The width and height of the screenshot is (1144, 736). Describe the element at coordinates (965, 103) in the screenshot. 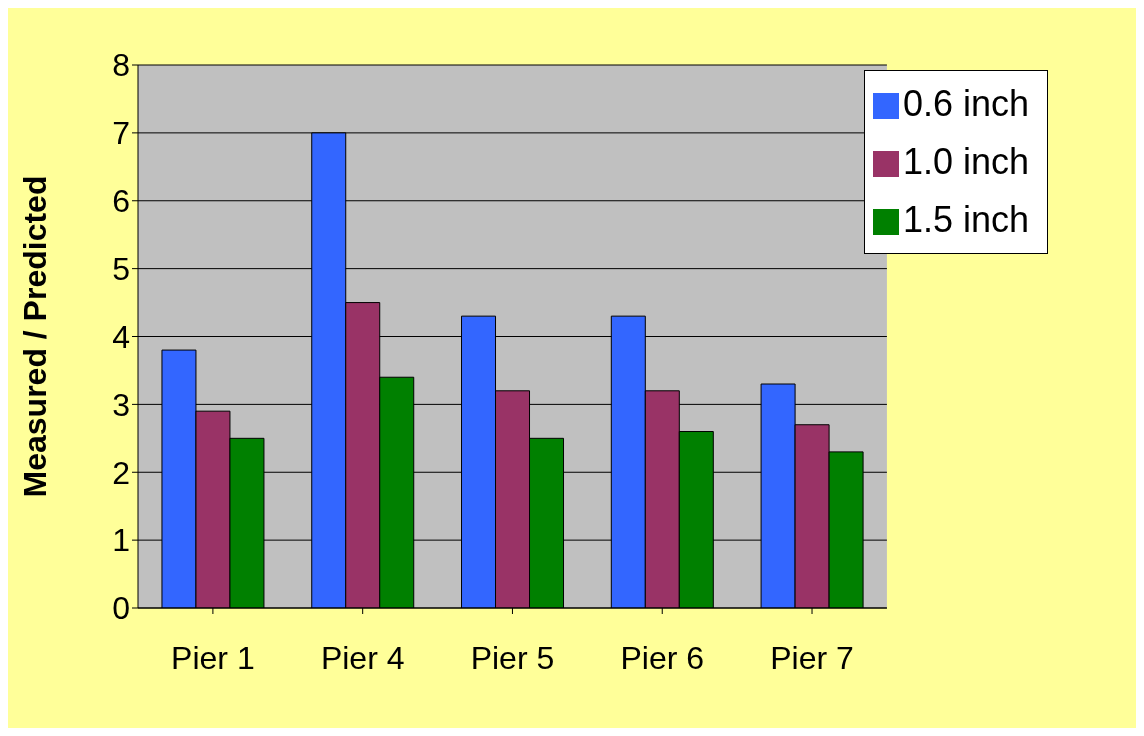

I see `legend-label: 0.6 inch` at that location.